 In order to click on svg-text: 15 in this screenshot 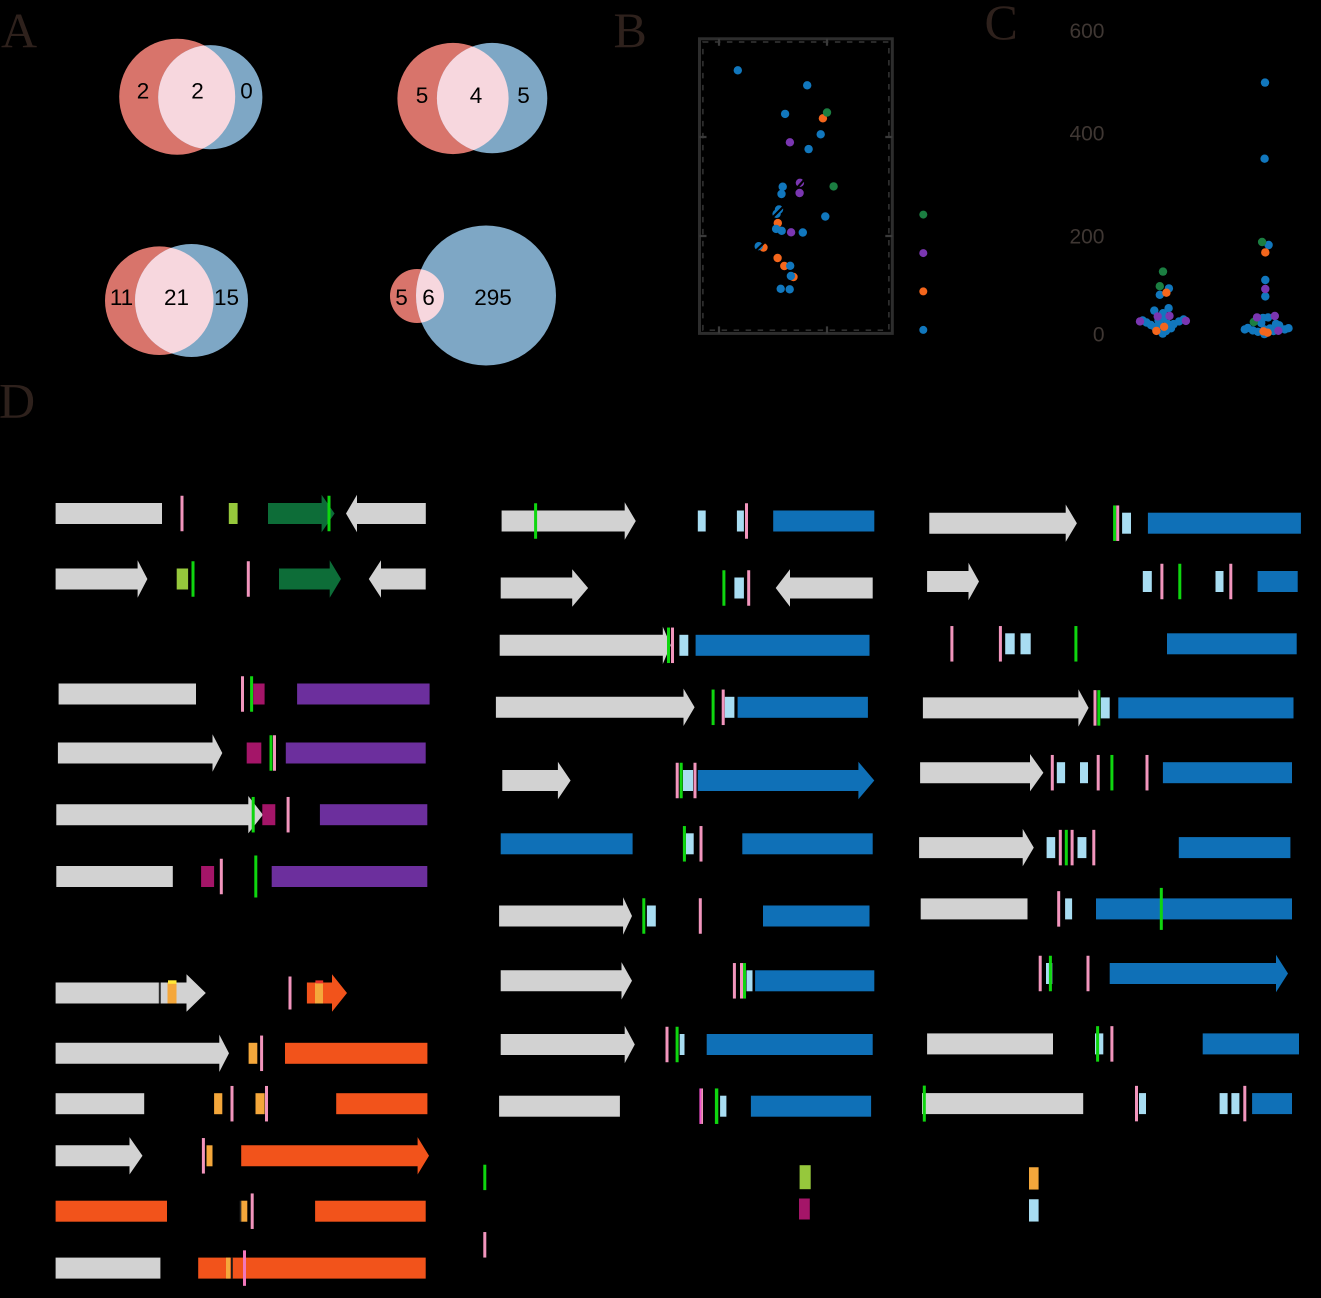, I will do `click(226, 297)`.